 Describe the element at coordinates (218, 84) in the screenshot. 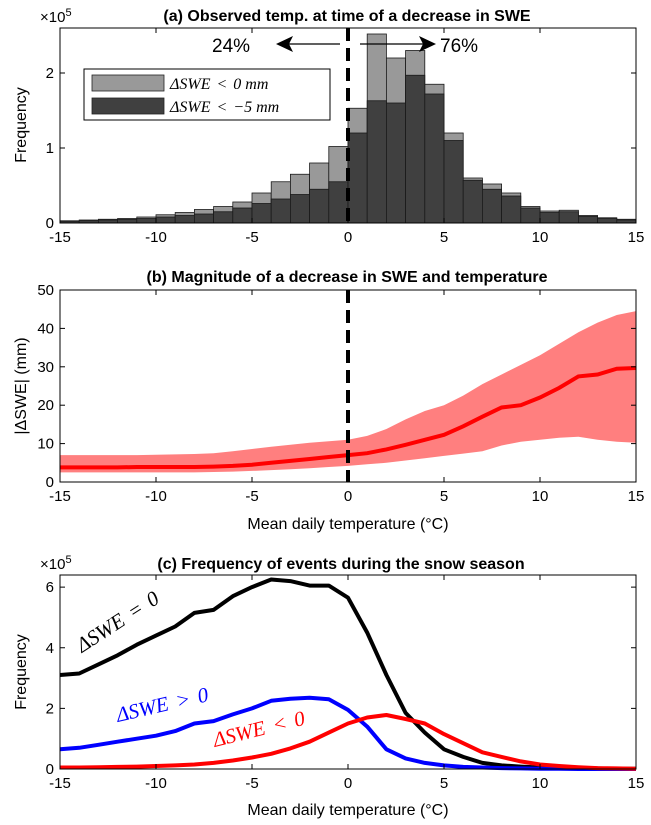

I see `legend-label-decrease: ΔSWE <0 mm` at that location.